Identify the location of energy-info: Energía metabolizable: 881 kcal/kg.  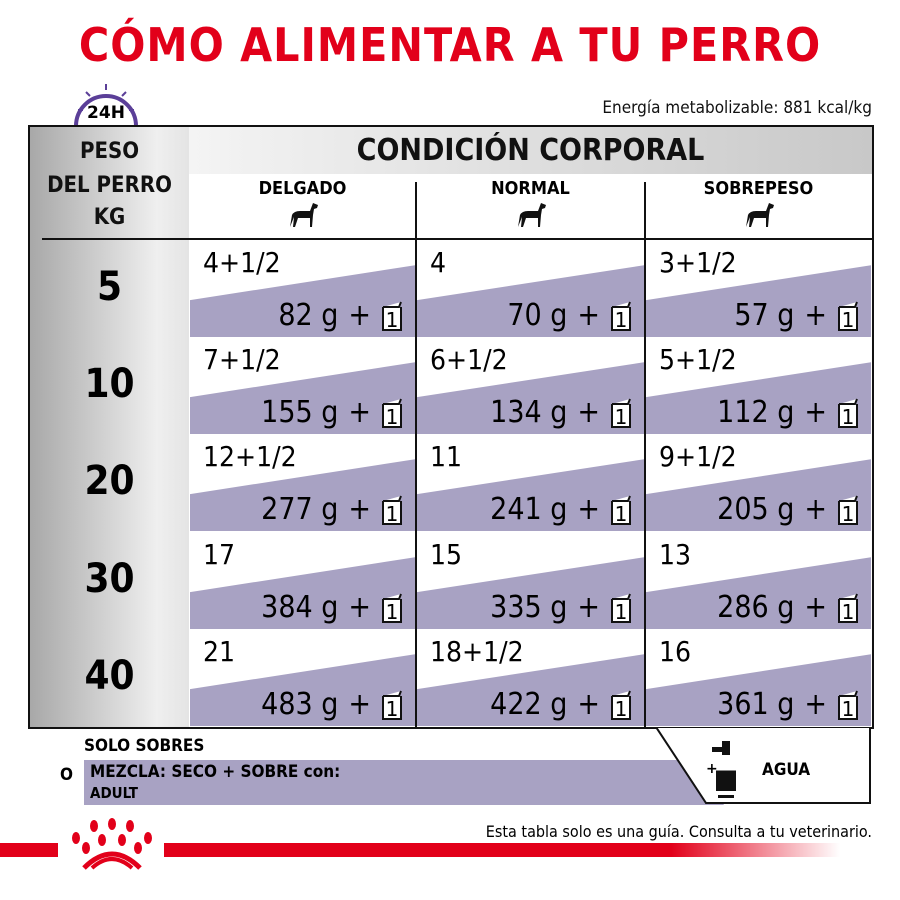
(737, 108).